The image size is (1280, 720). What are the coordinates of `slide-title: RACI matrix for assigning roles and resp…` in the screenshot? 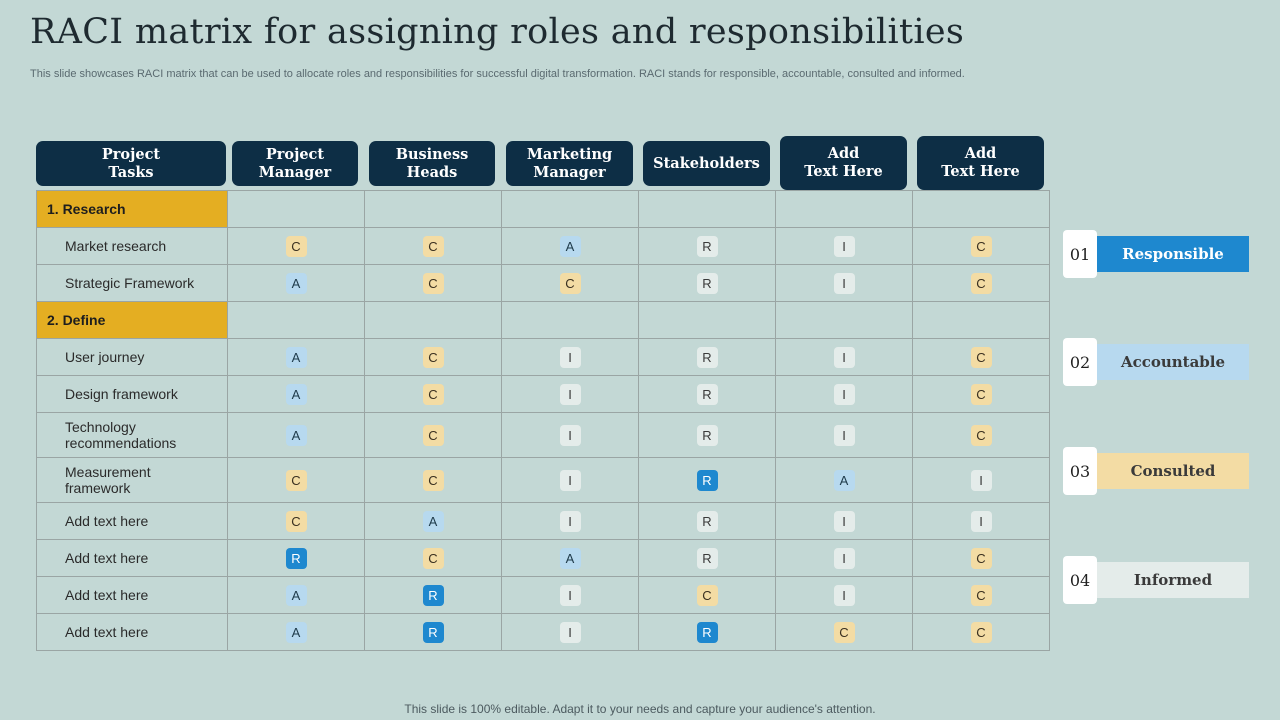 It's located at (497, 32).